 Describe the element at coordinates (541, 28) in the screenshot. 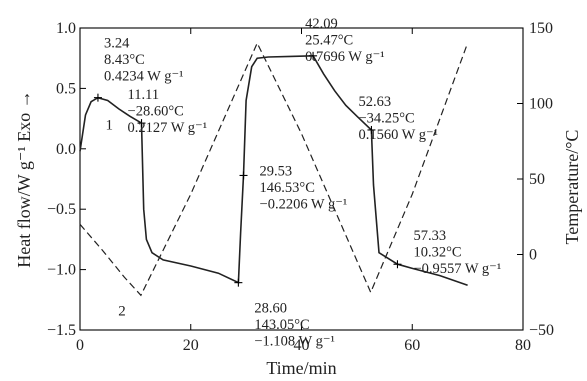

I see `y-right-tick-label: 150` at that location.